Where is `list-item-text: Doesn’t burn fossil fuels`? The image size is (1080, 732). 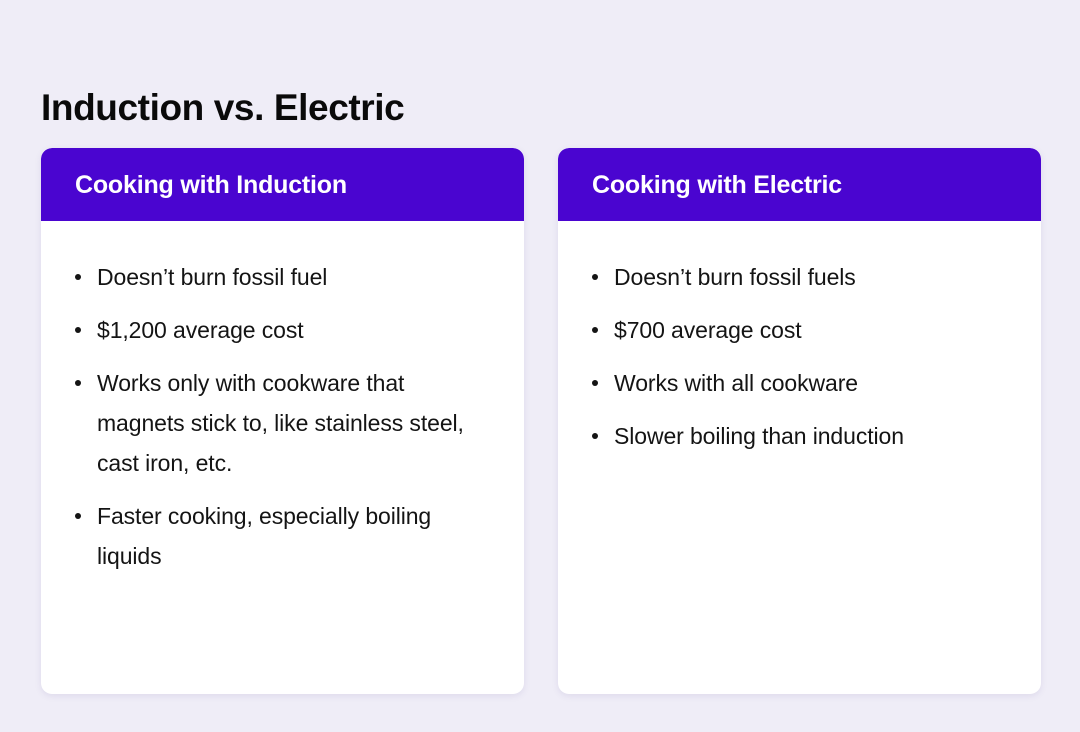
list-item-text: Doesn’t burn fossil fuels is located at coordinates (735, 277).